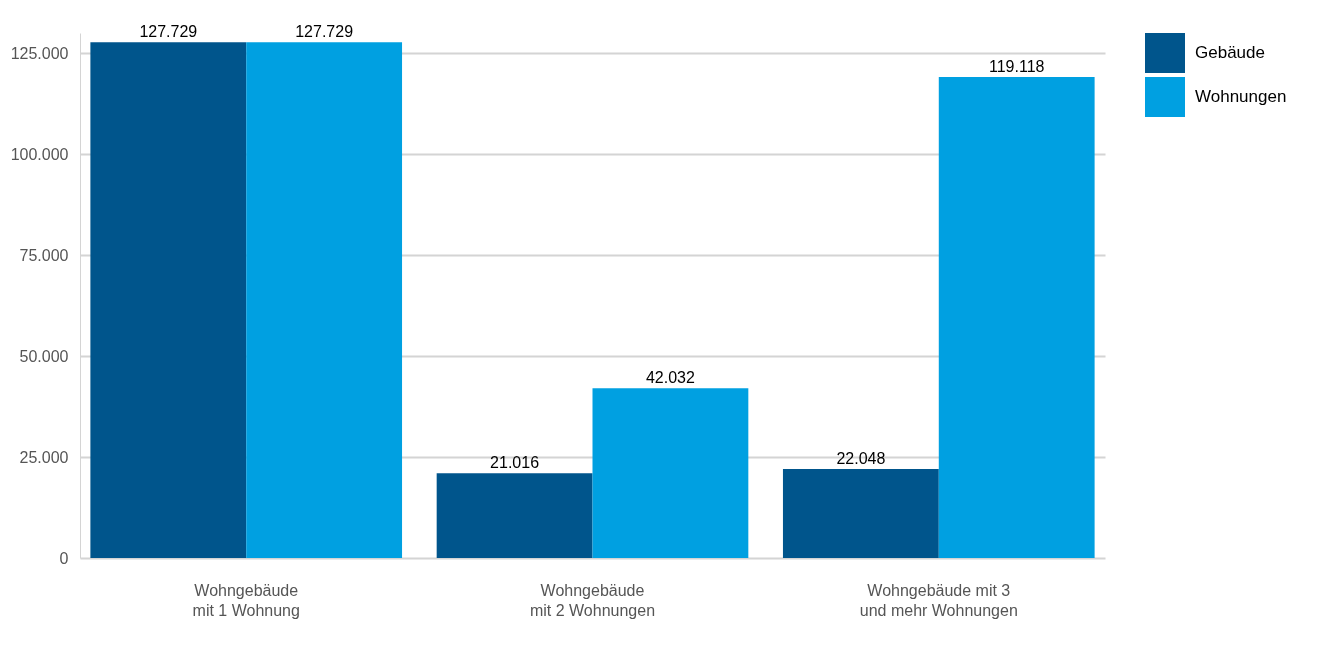  Describe the element at coordinates (44, 255) in the screenshot. I see `y-tick-label: 75.000` at that location.